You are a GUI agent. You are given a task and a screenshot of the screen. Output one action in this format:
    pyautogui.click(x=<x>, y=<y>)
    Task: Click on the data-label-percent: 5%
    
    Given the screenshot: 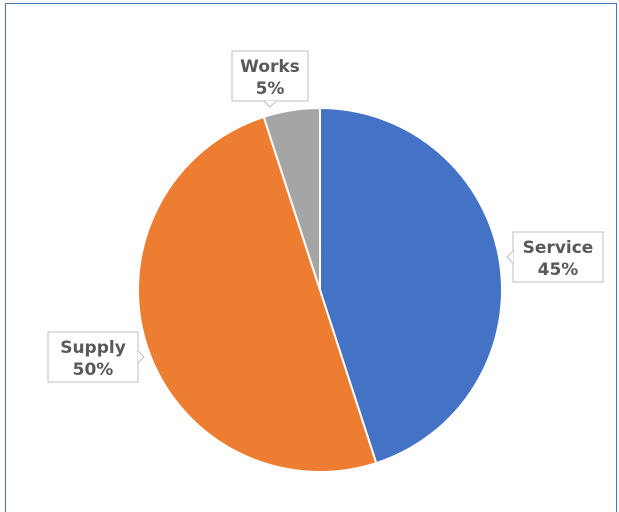 What is the action you would take?
    pyautogui.click(x=270, y=89)
    